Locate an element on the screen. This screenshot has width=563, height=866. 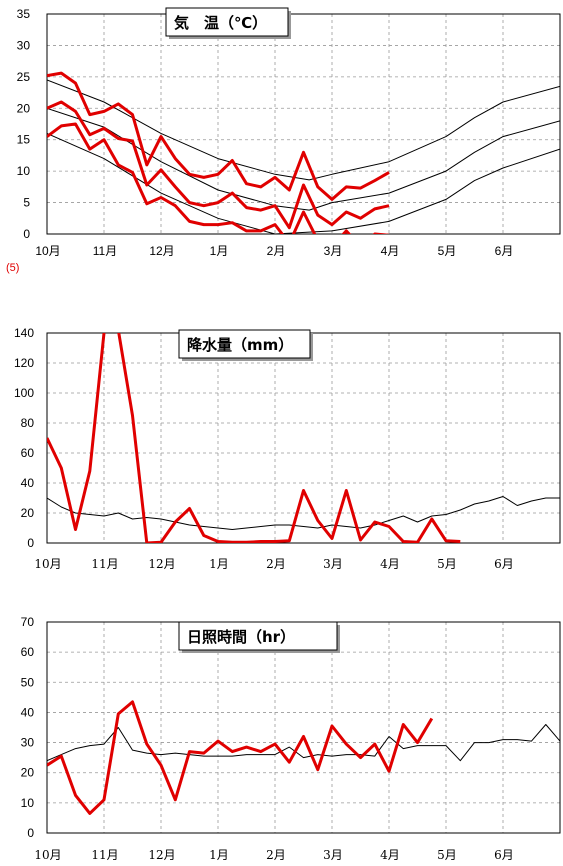
chart-title: 日照時間（hr） is located at coordinates (241, 637).